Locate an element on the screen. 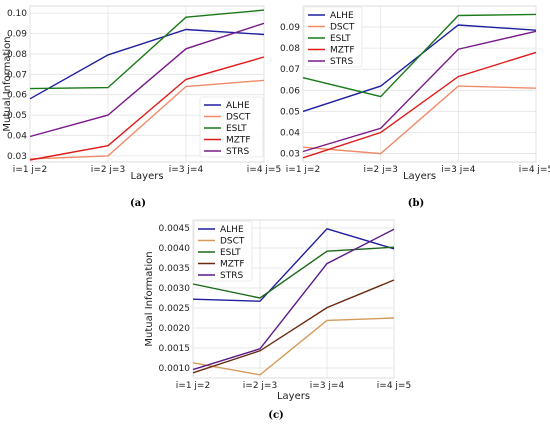 The height and width of the screenshot is (425, 550). y-tick-label: 0.0040 is located at coordinates (175, 249).